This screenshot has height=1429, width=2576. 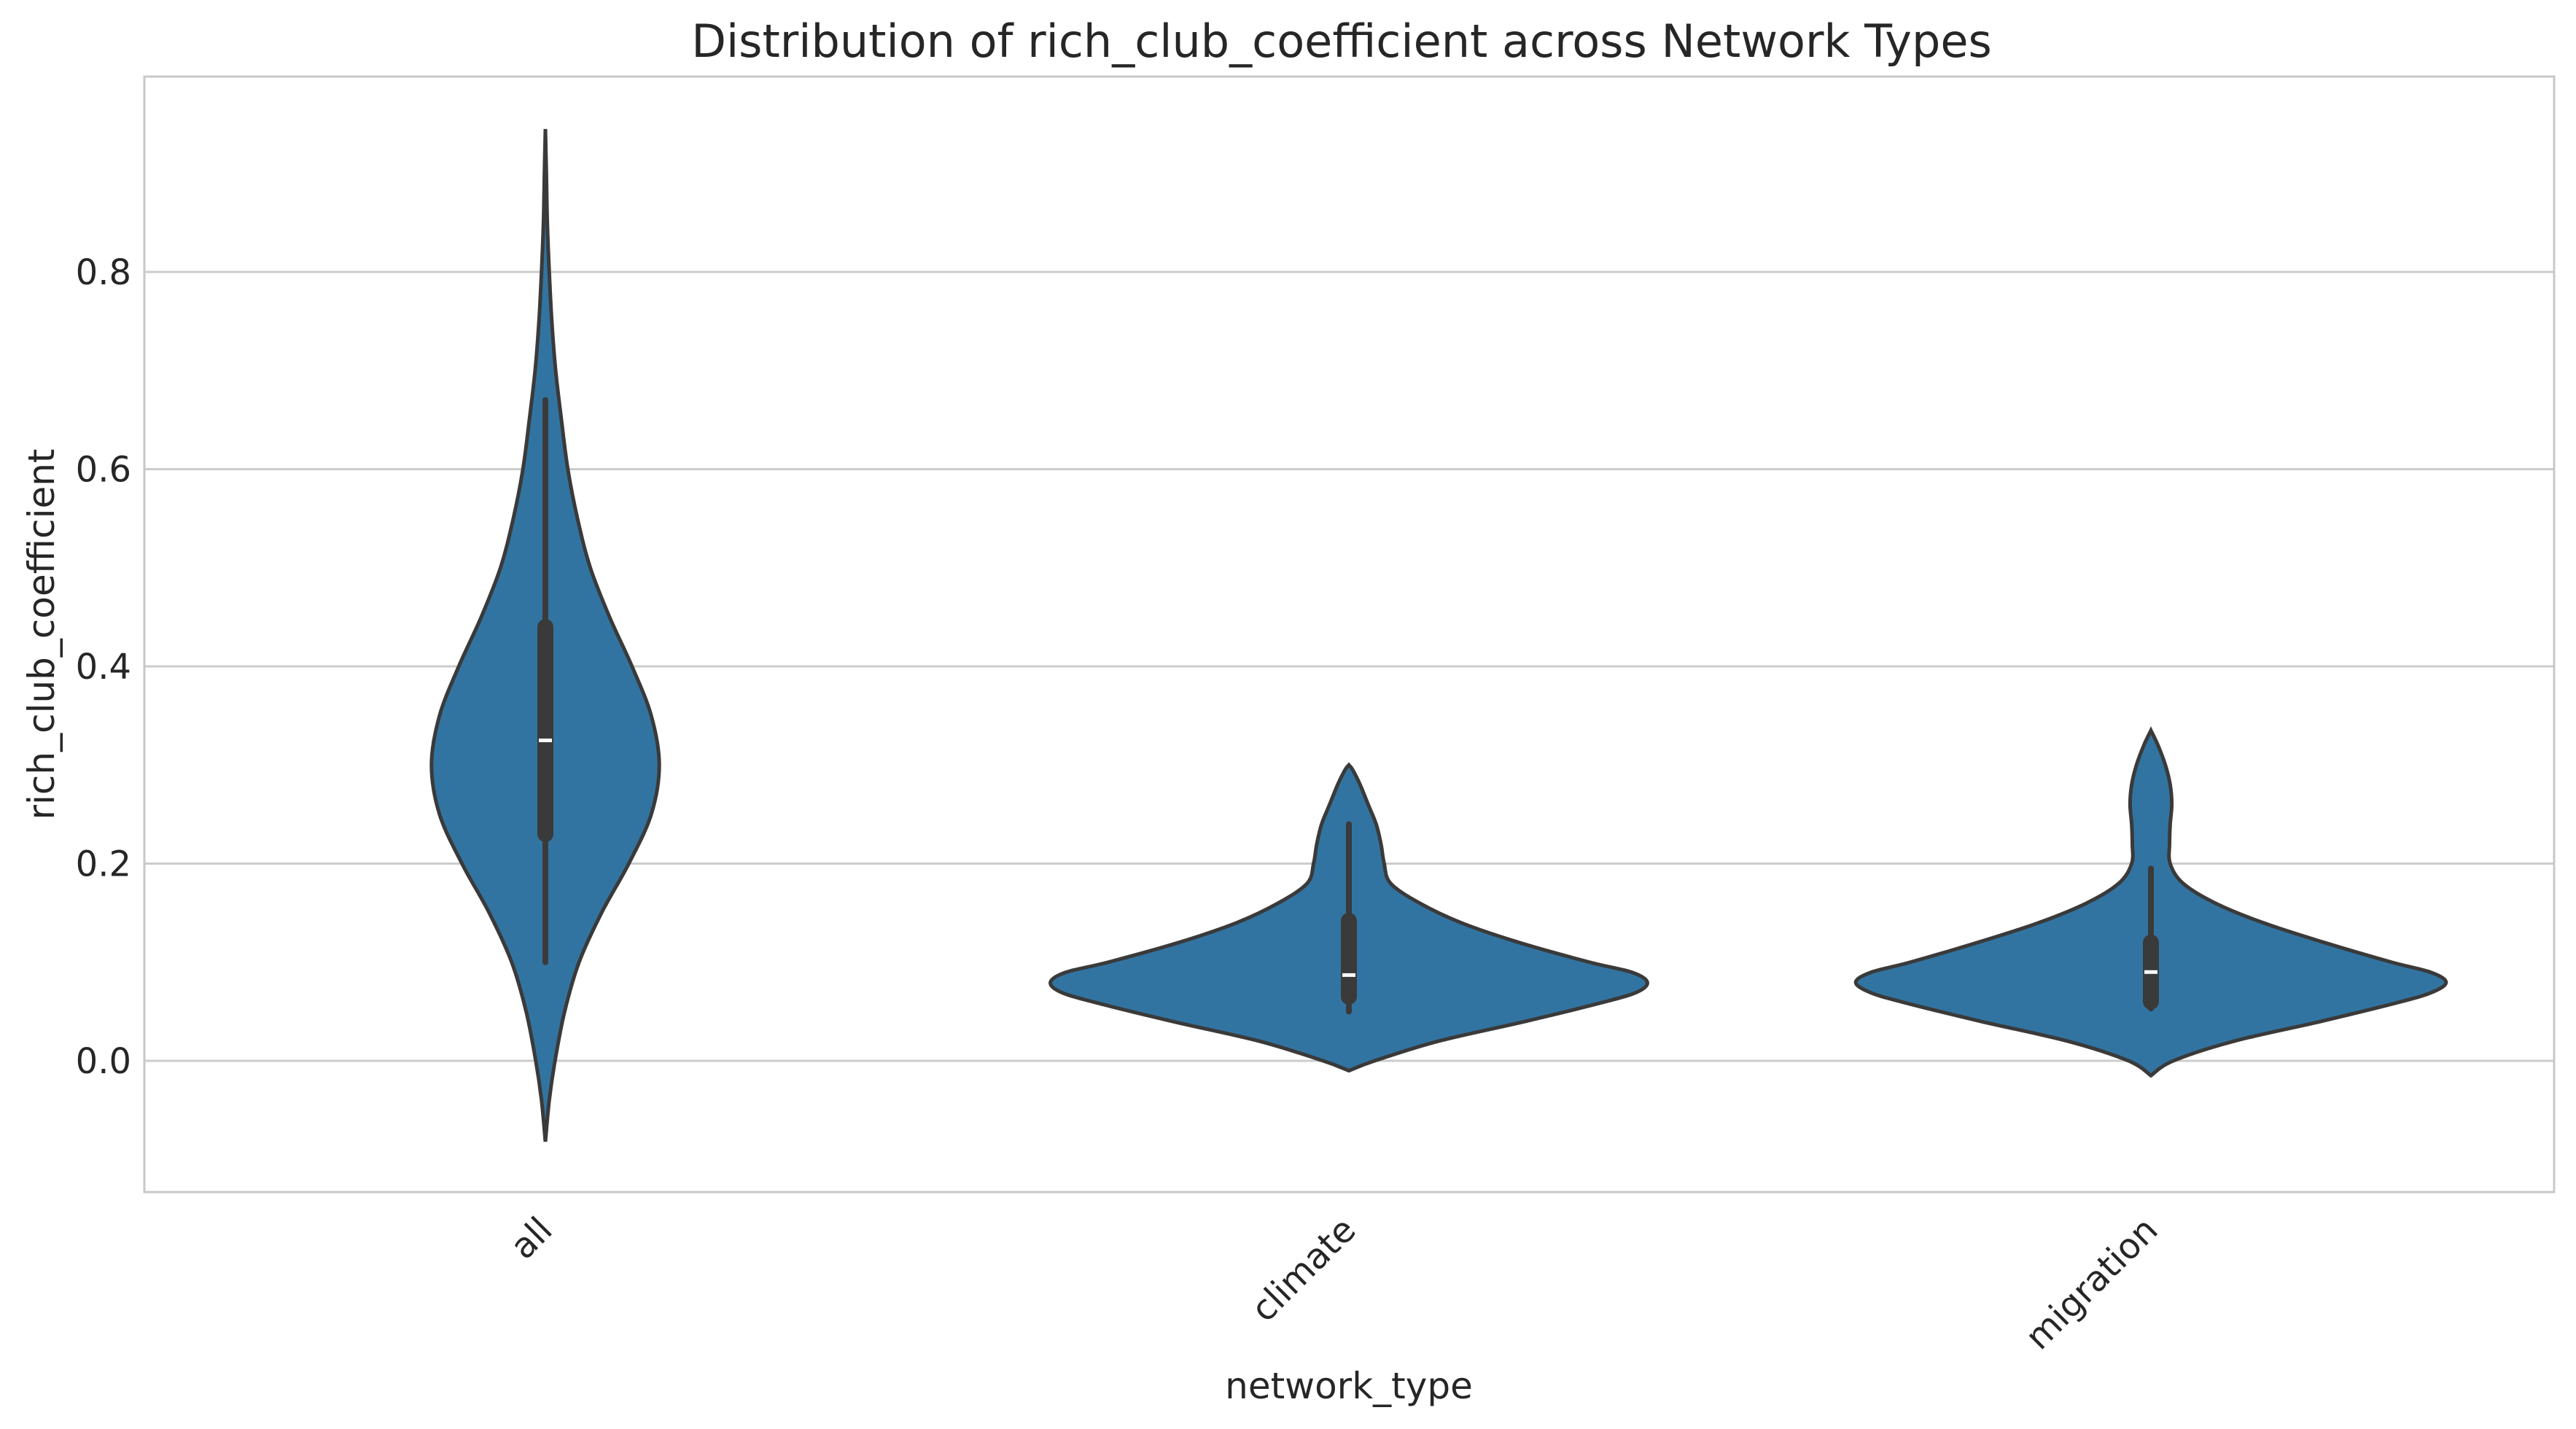 I want to click on y-tick-label: 0.8, so click(x=103, y=272).